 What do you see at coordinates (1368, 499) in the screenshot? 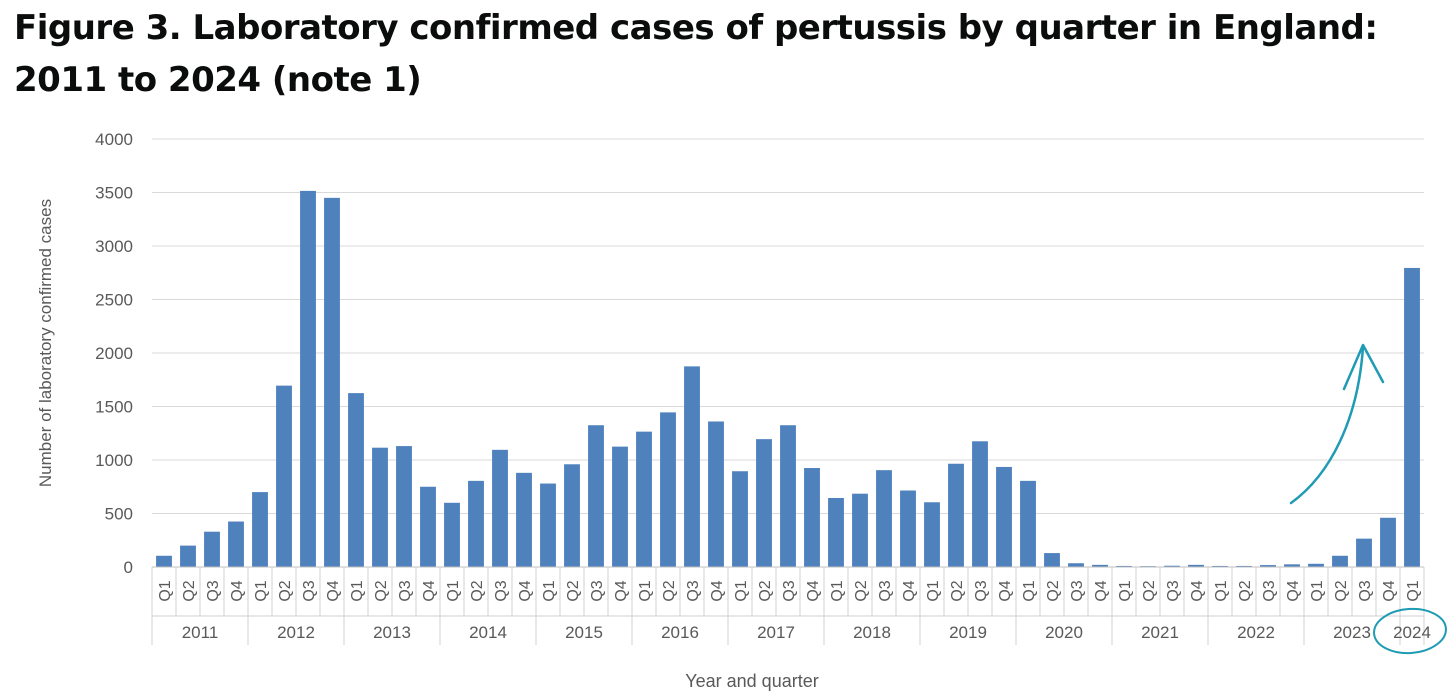
I see `annotations` at bounding box center [1368, 499].